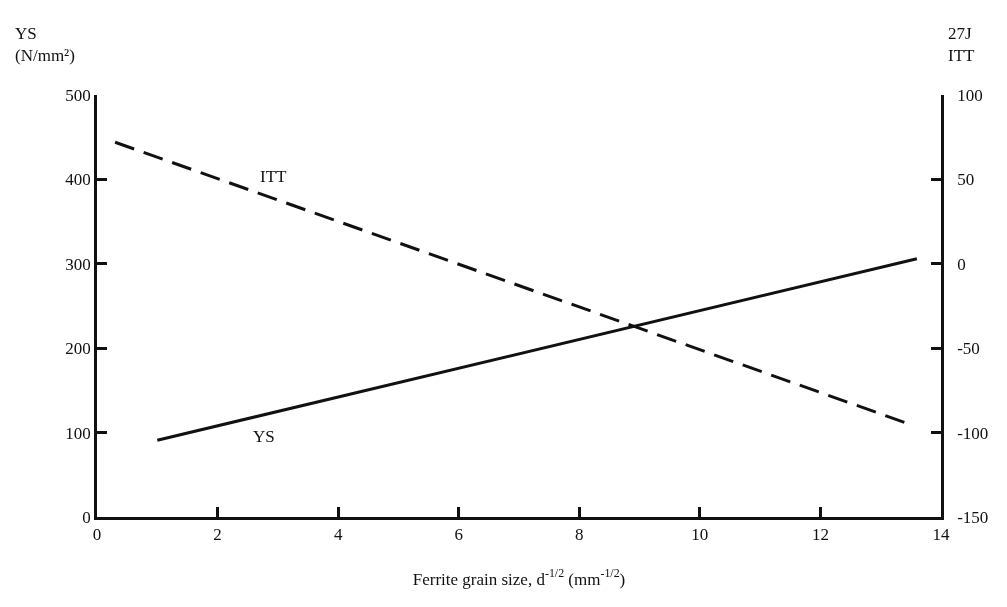 The height and width of the screenshot is (607, 1007). I want to click on y-tick-label: 400, so click(78, 180).